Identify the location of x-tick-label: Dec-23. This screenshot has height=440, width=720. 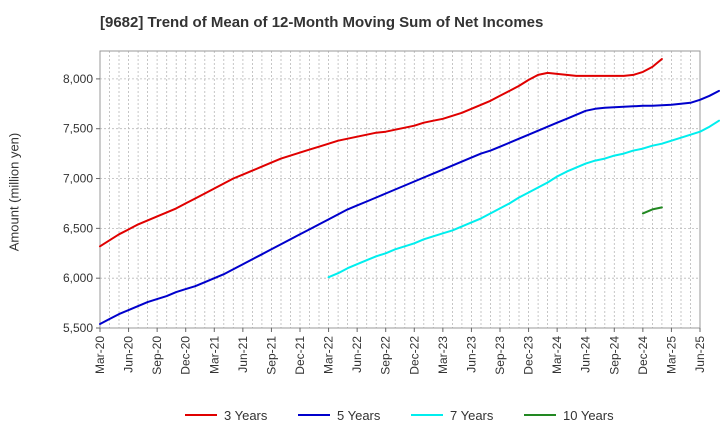
(529, 355).